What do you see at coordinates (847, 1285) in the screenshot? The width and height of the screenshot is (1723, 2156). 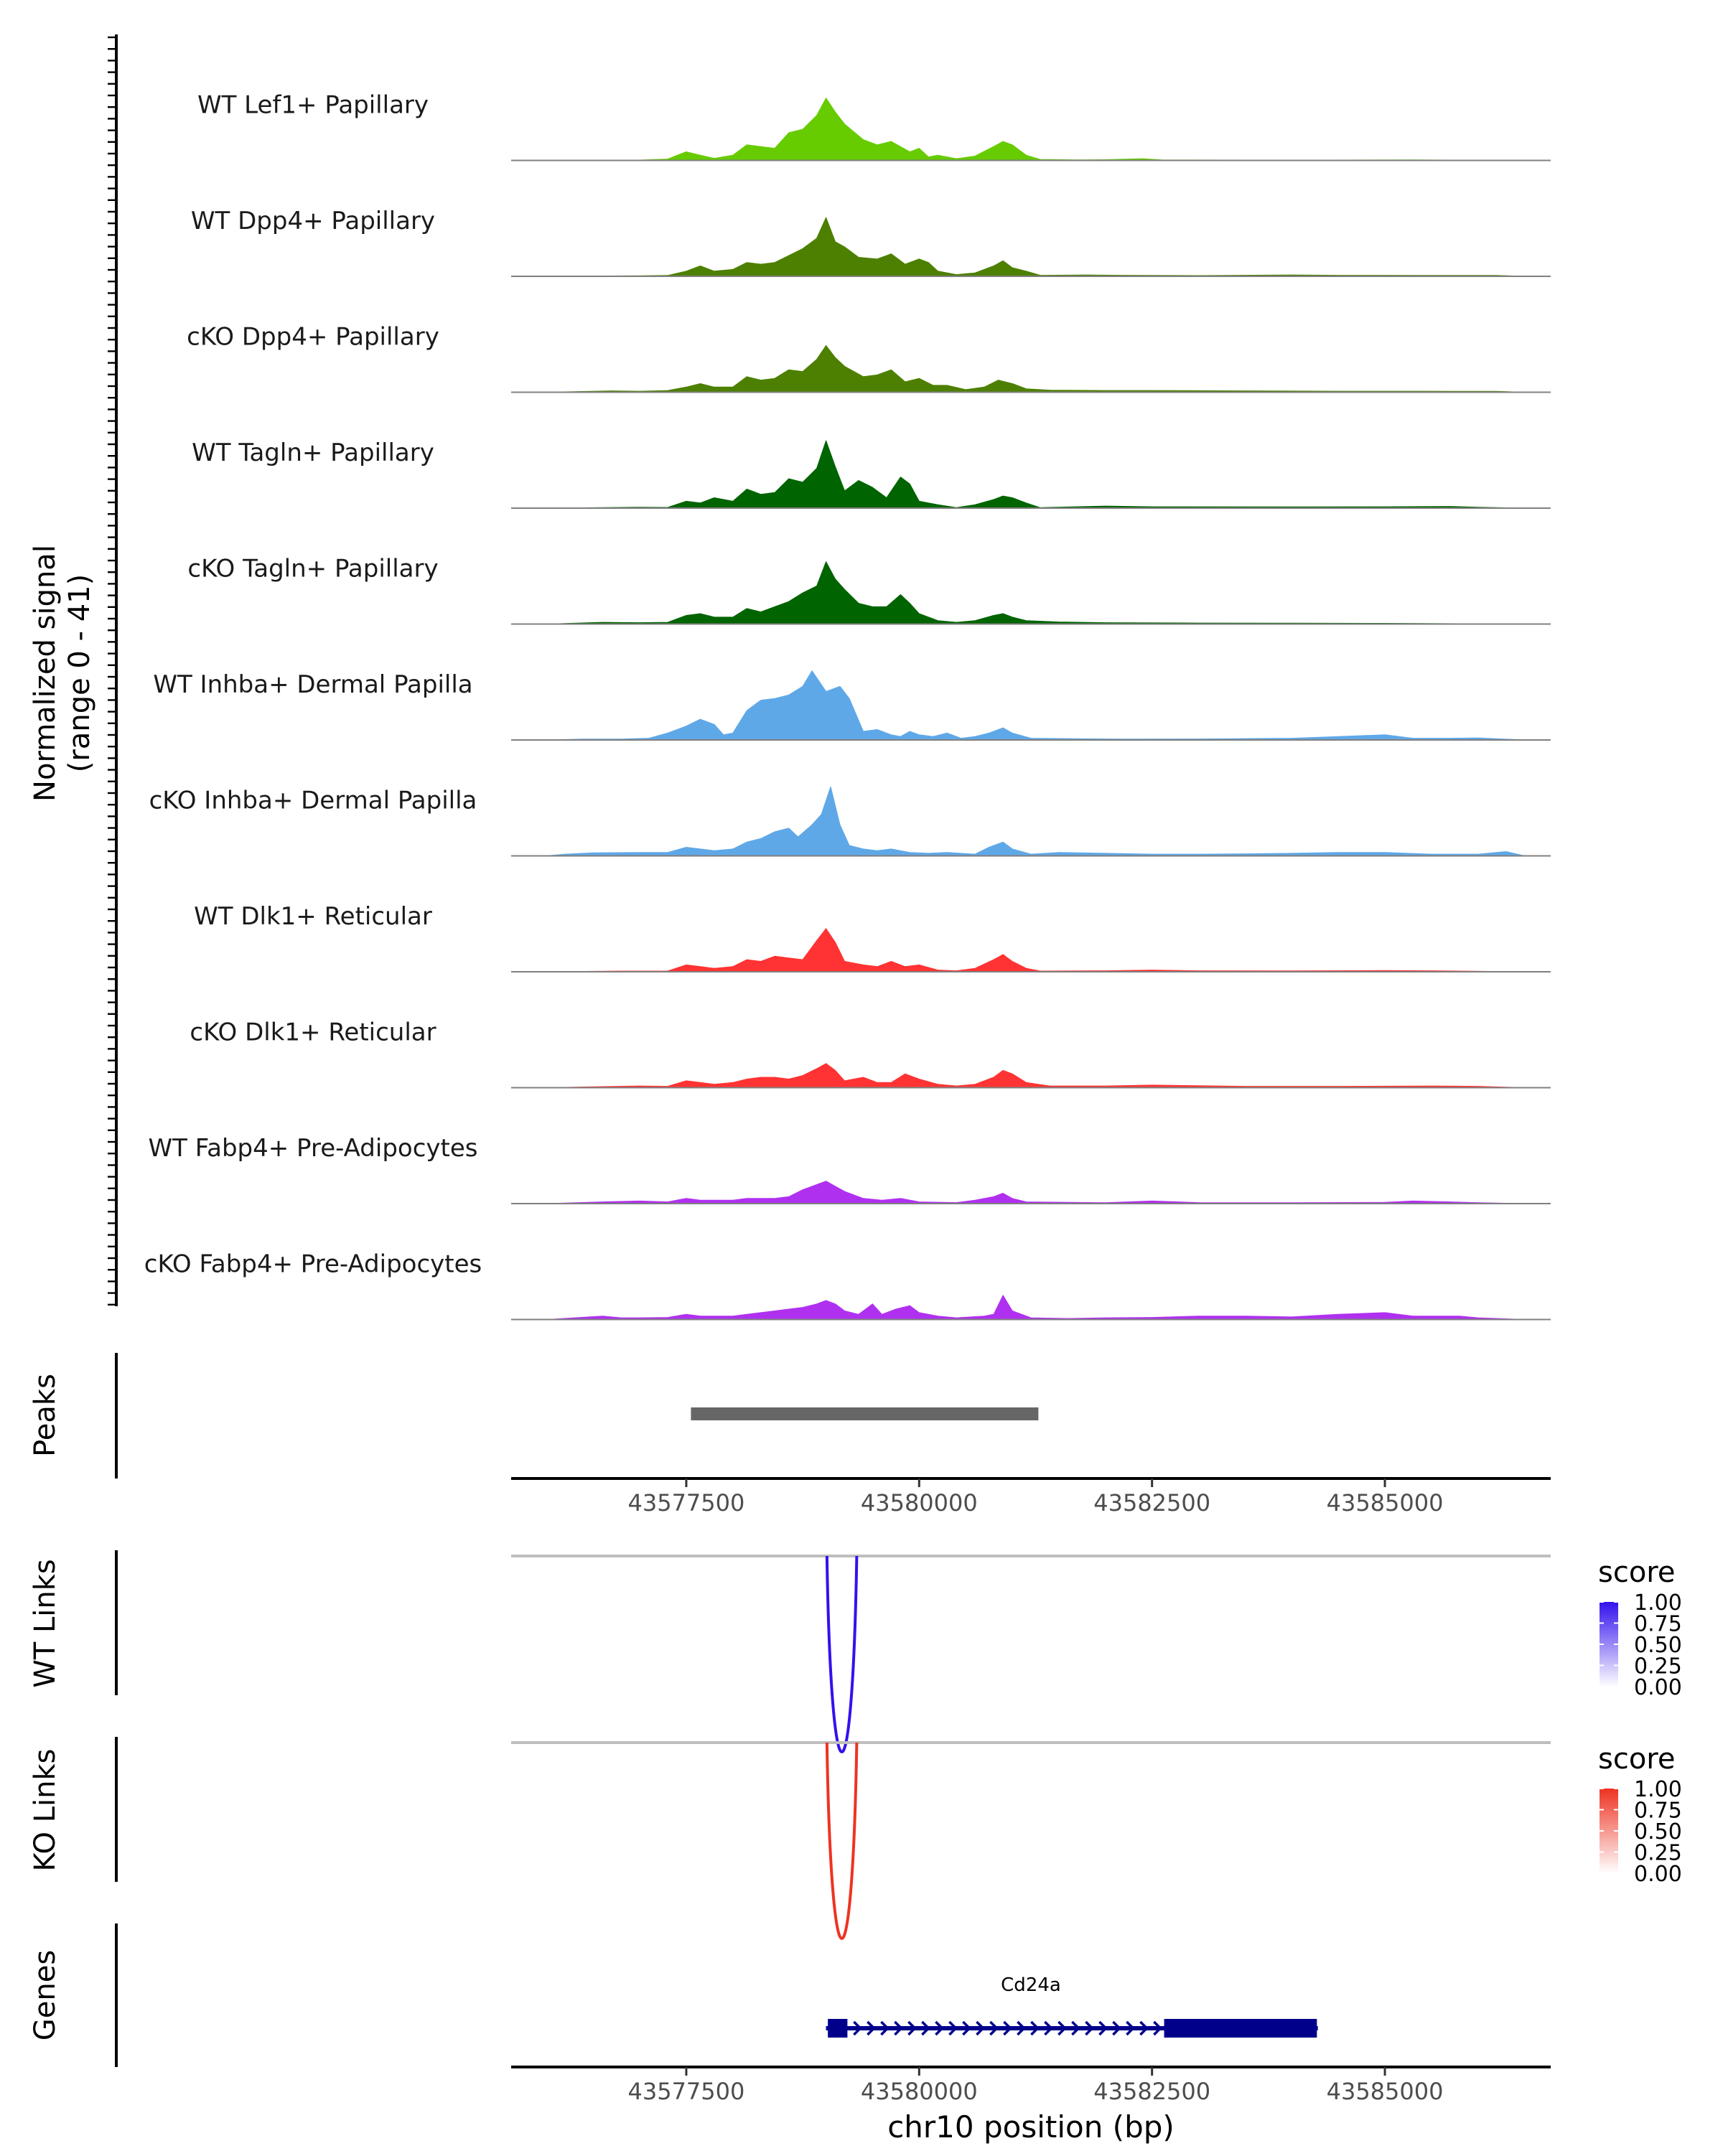 I see `signal-track: cKO Fabp4+ Pre-Adipocytes` at bounding box center [847, 1285].